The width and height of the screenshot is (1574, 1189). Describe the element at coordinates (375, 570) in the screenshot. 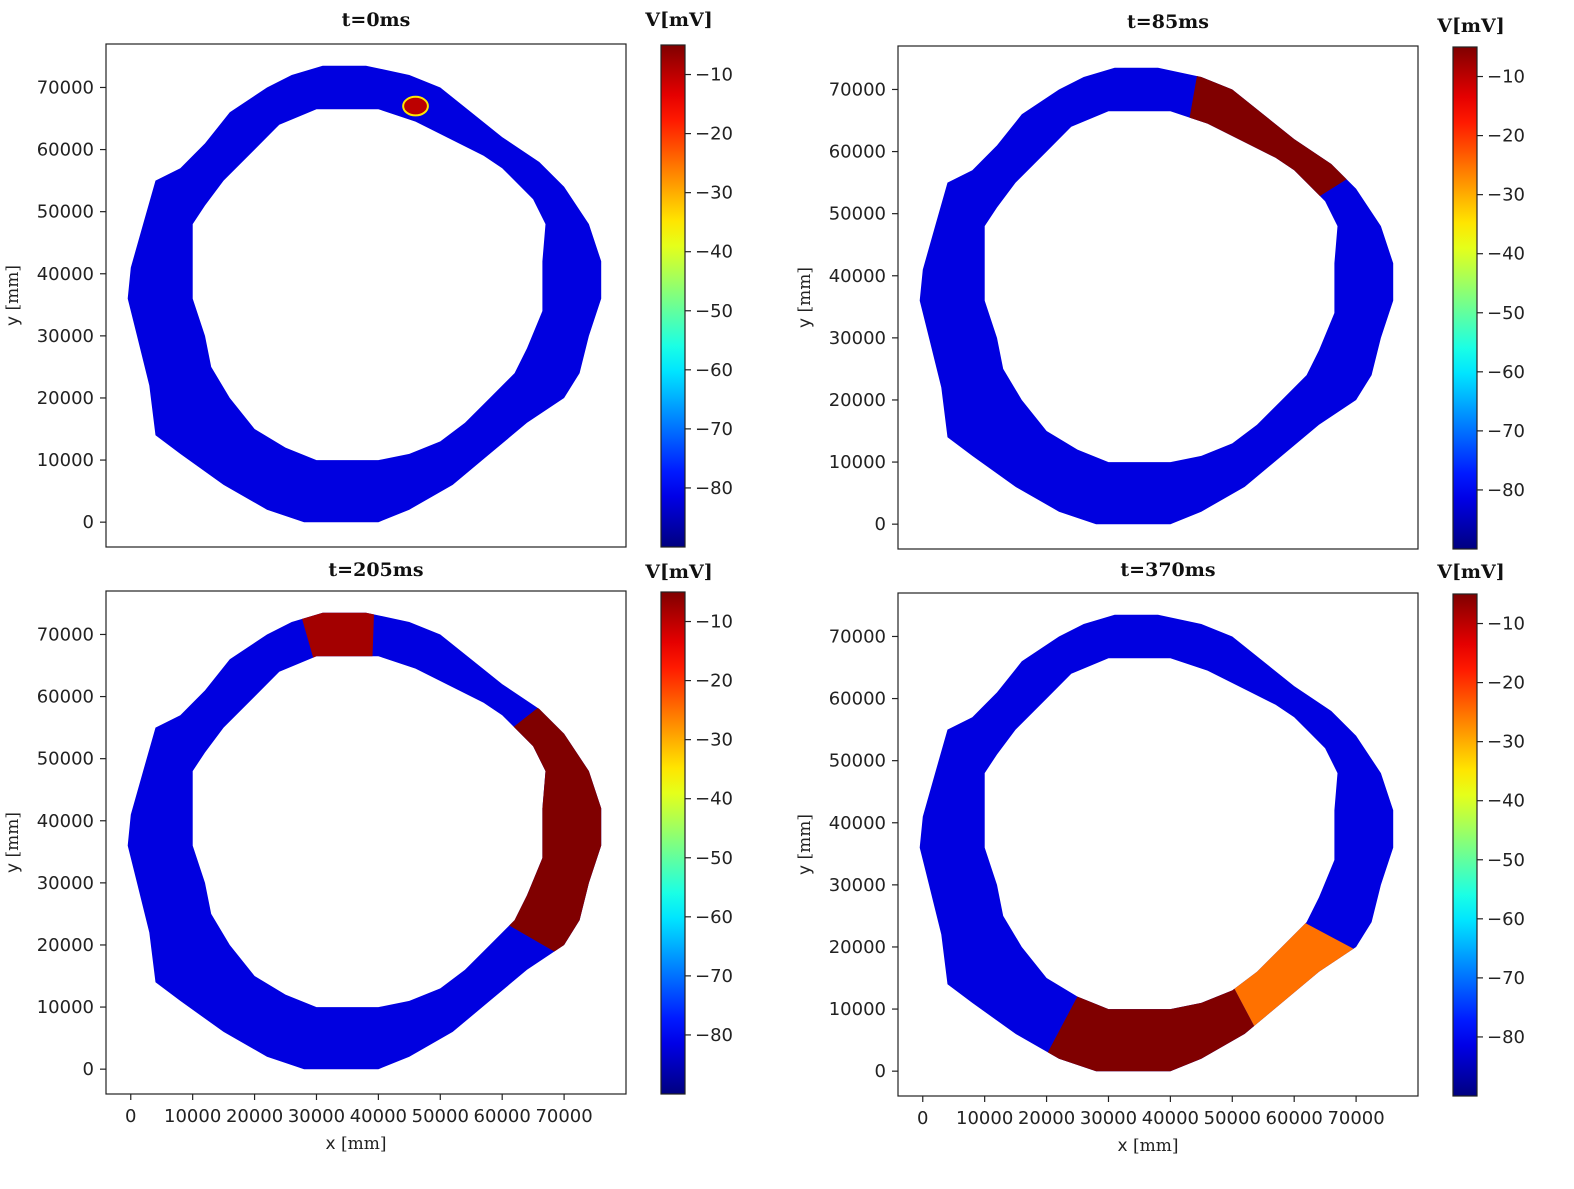

I see `panel-title: t=205ms` at that location.